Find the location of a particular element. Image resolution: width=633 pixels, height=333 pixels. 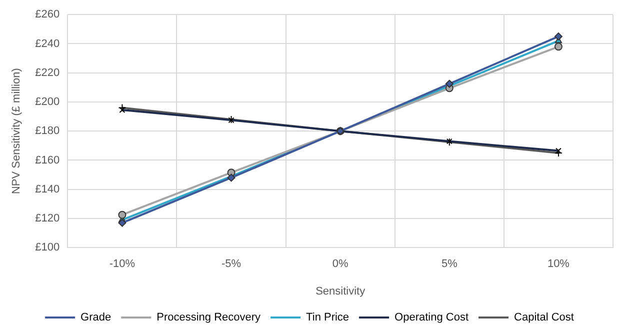

y-tick-label: £180 is located at coordinates (47, 131).